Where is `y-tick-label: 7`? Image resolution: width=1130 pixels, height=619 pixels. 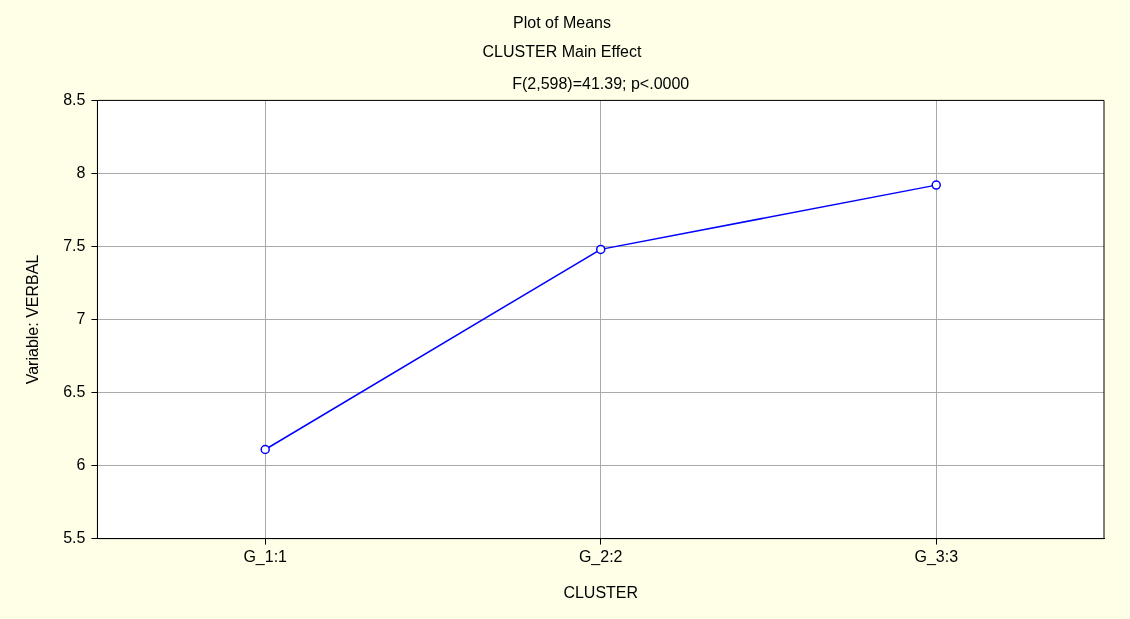
y-tick-label: 7 is located at coordinates (81, 318).